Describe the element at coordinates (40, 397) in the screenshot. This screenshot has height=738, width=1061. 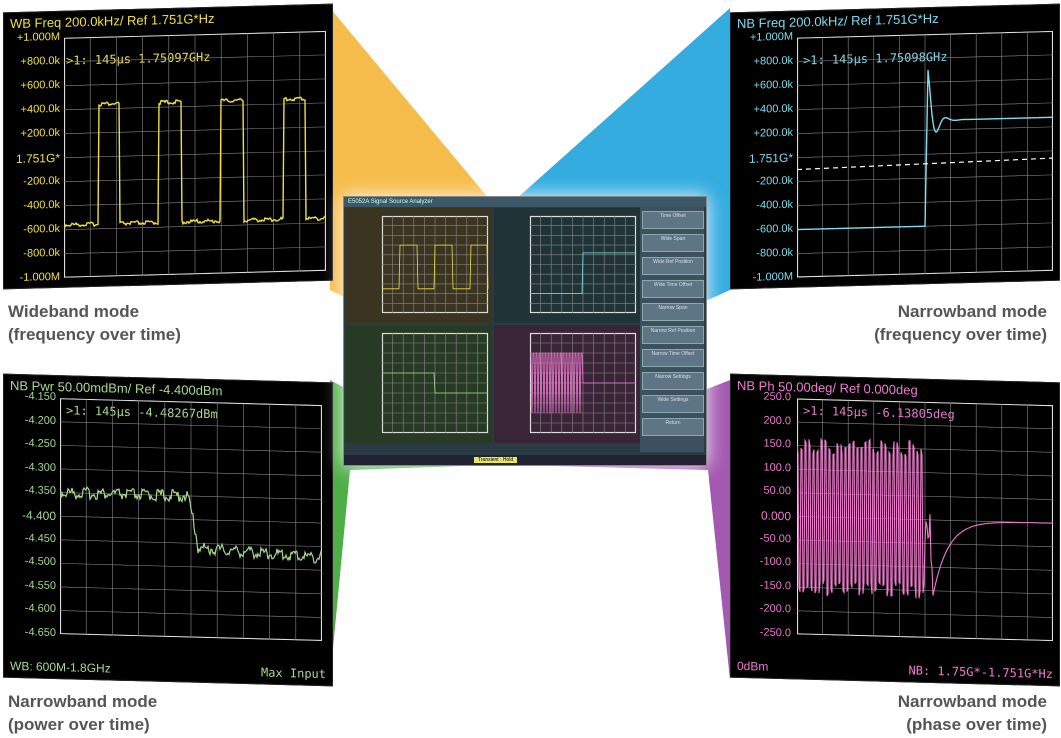
I see `y-tick-label: -4.150` at that location.